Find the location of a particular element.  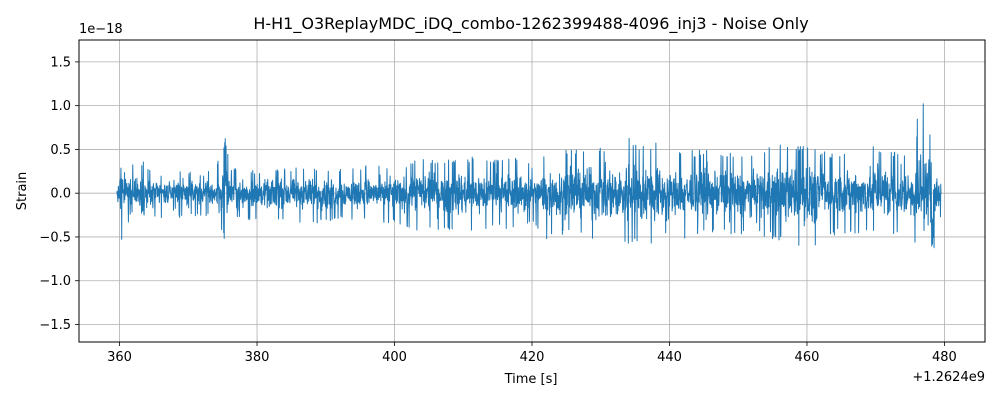

y-axis-label: Strain is located at coordinates (22, 191).